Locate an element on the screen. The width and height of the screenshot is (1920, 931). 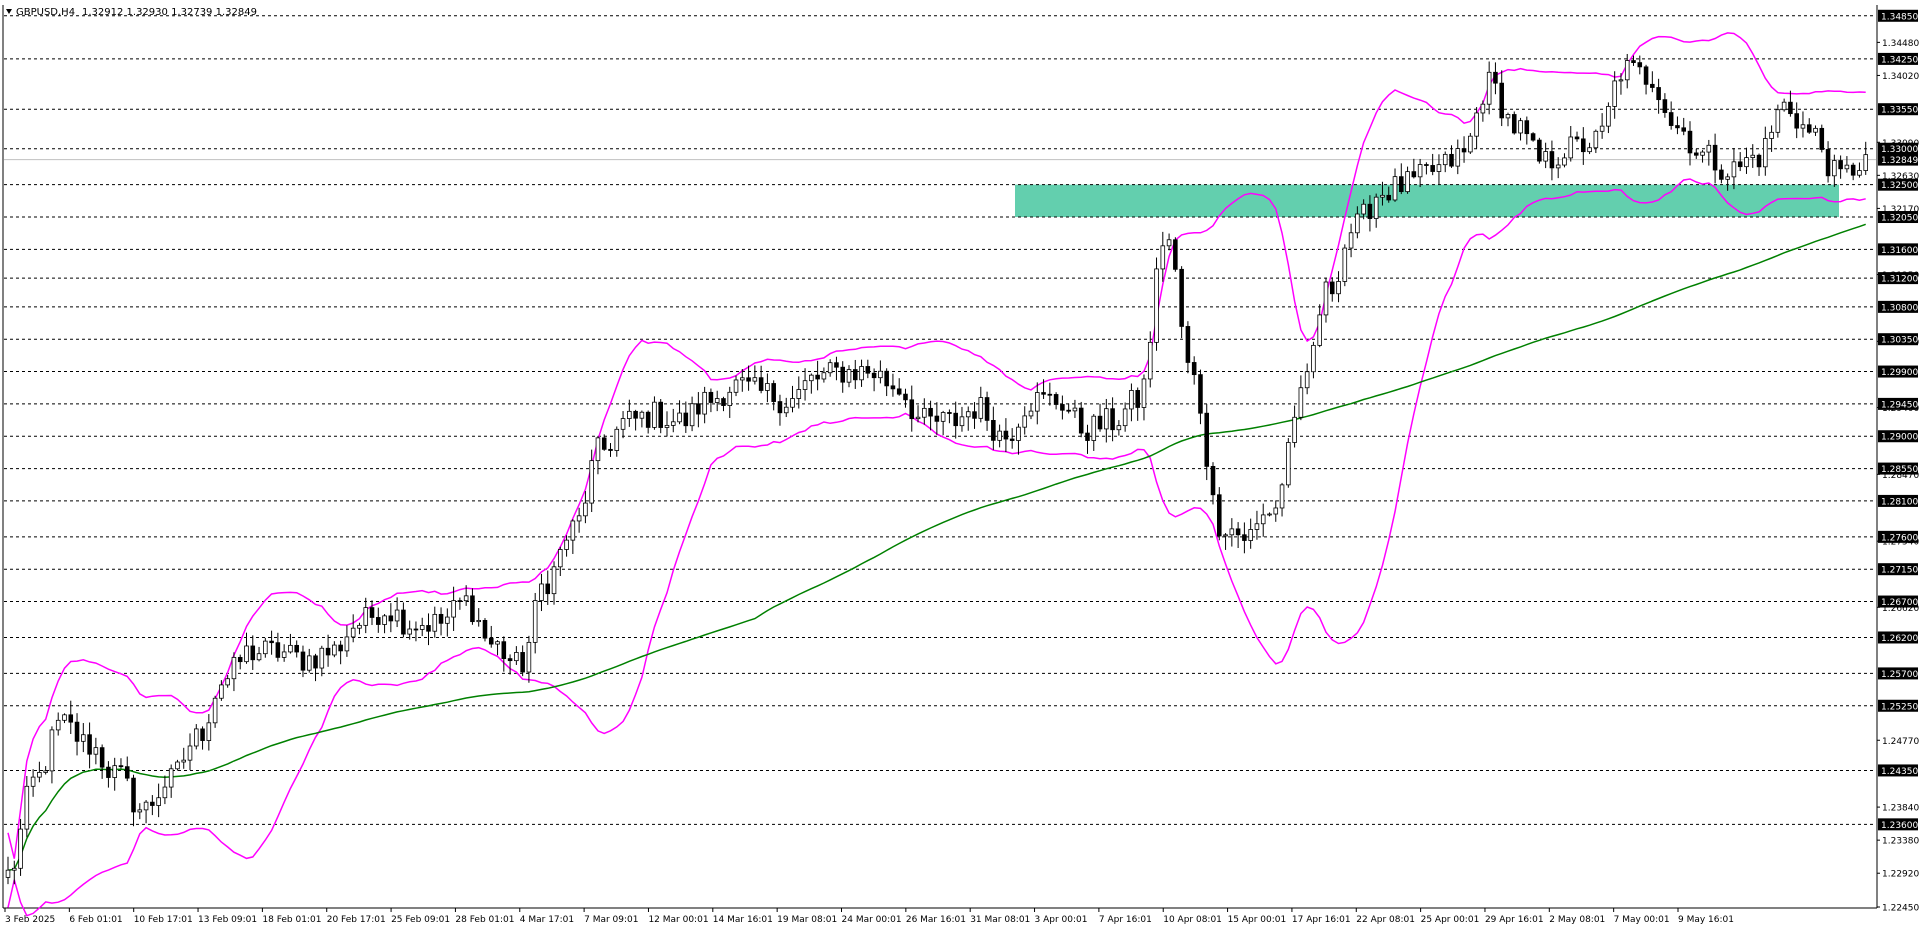
zone-rectangle is located at coordinates (1427, 201).